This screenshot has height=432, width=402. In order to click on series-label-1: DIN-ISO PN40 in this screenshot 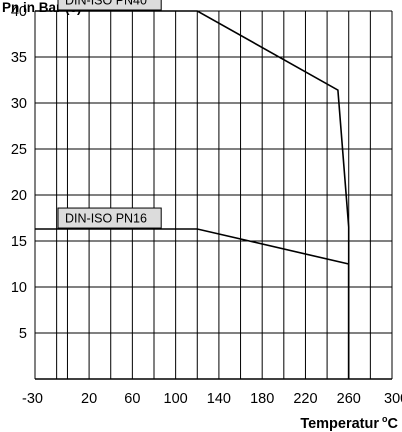, I will do `click(109, 5)`.